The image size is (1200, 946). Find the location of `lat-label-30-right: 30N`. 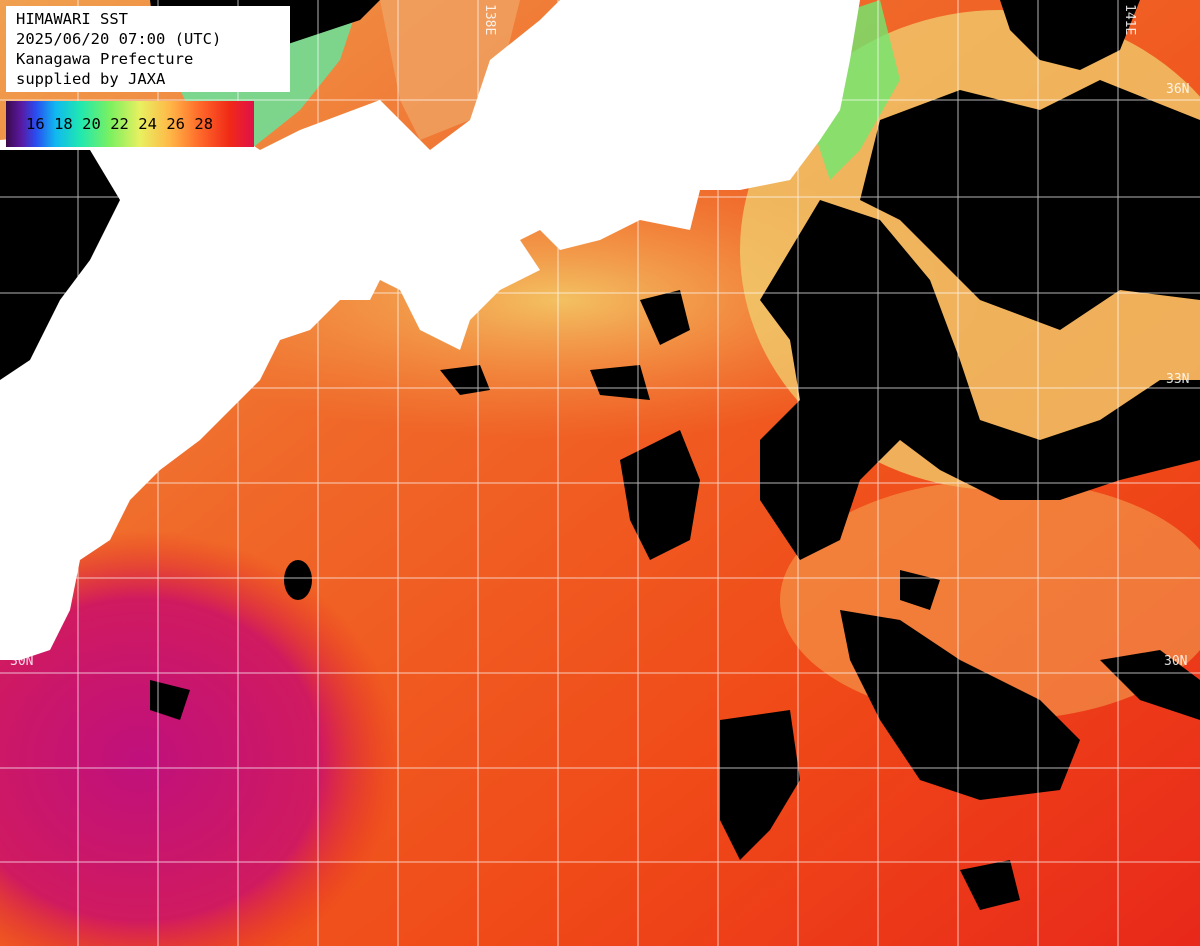

lat-label-30-right: 30N is located at coordinates (1176, 661).